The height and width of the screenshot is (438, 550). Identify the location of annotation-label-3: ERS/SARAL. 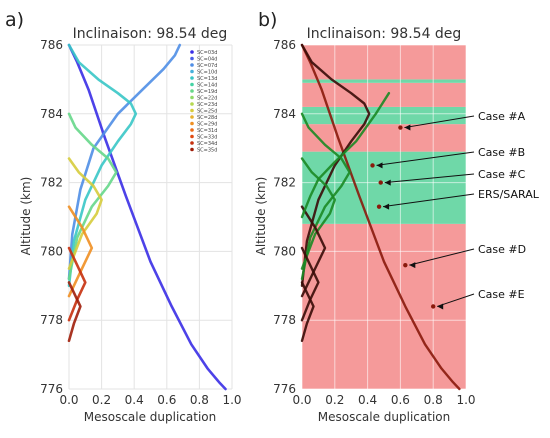
(509, 194).